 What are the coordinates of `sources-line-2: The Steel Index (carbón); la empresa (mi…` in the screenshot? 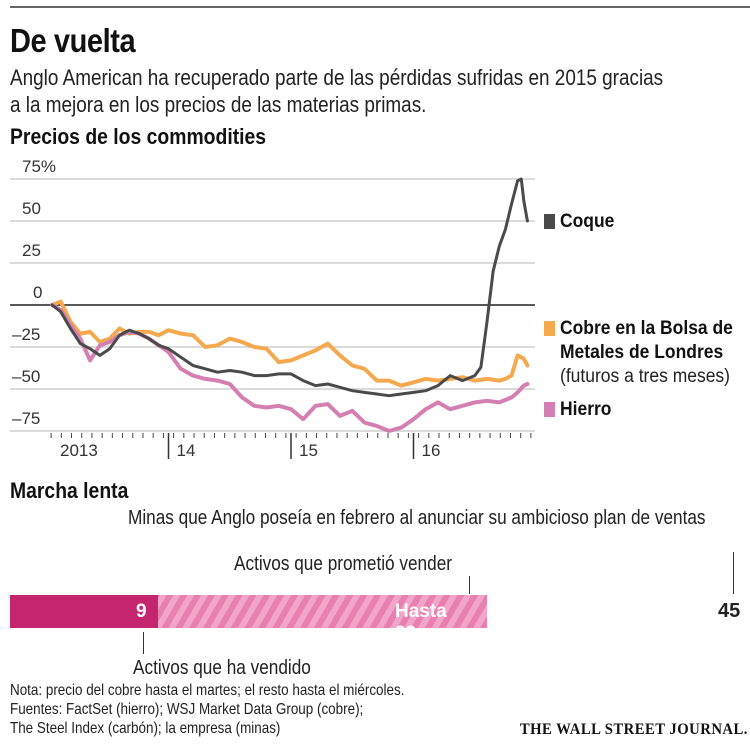 It's located at (145, 728).